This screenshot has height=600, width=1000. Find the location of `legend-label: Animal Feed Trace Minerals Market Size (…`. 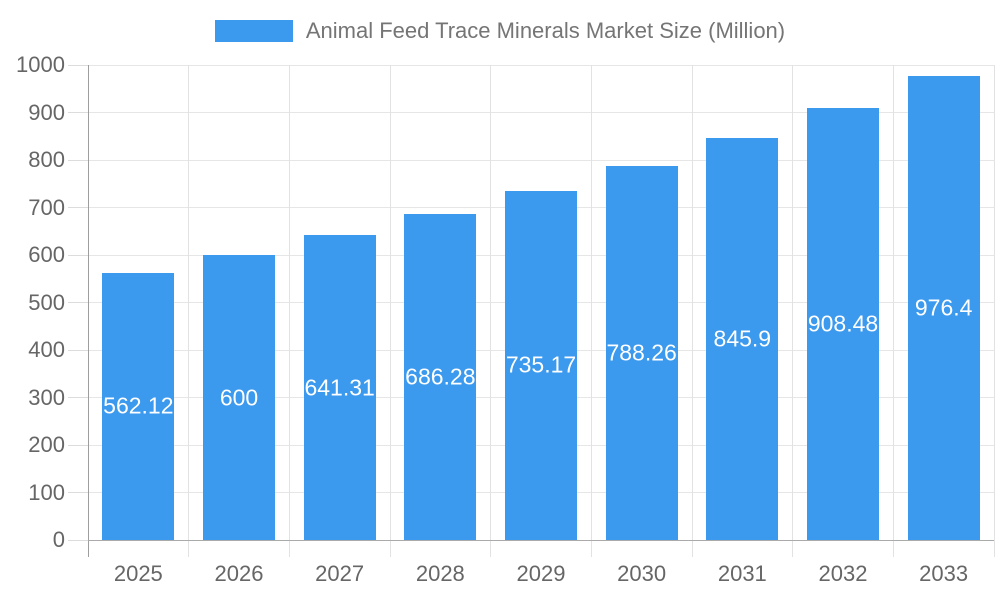

legend-label: Animal Feed Trace Minerals Market Size (… is located at coordinates (545, 30).